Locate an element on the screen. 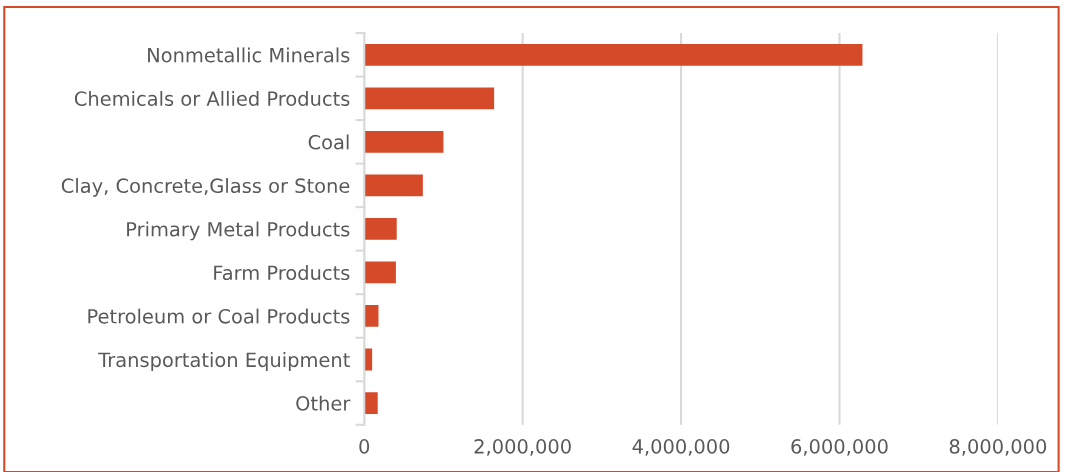 This screenshot has width=1065, height=472. y-tick-label: Coal is located at coordinates (328, 142).